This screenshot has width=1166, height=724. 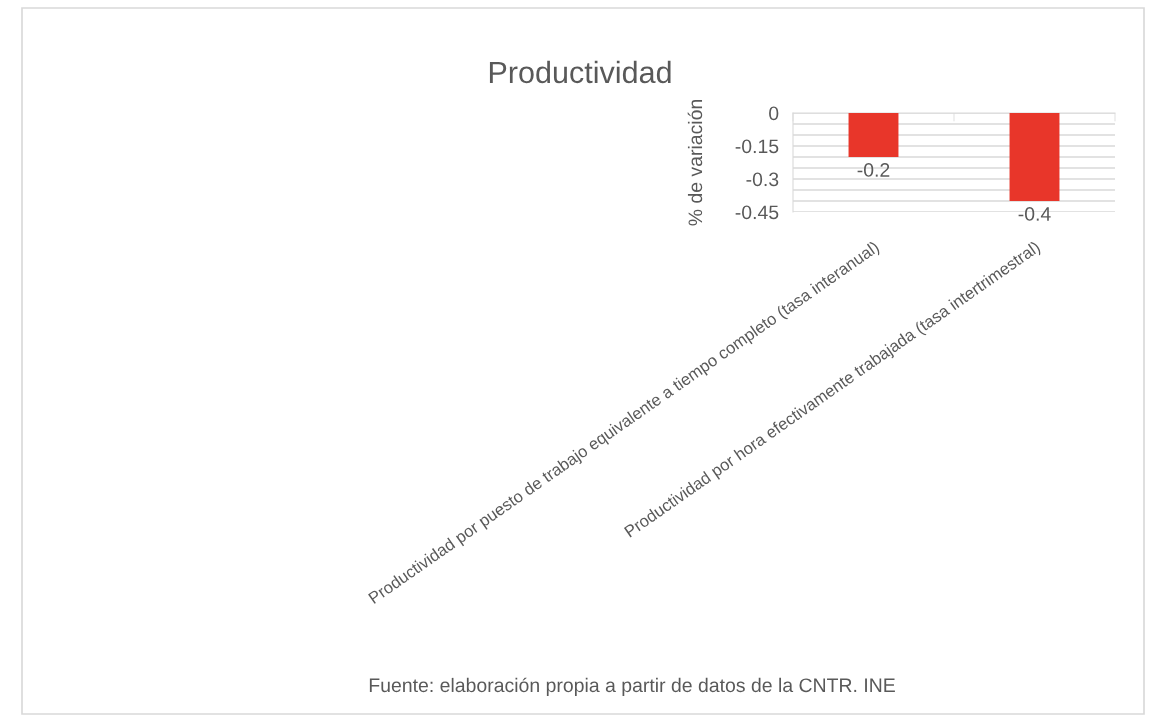 What do you see at coordinates (580, 72) in the screenshot?
I see `chart-title: Productividad` at bounding box center [580, 72].